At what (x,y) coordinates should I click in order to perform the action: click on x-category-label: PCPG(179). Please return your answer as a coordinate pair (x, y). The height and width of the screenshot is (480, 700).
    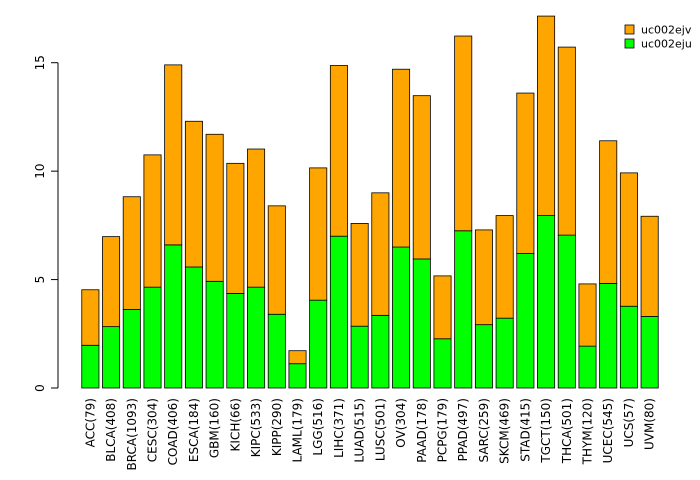
    Looking at the image, I should click on (443, 430).